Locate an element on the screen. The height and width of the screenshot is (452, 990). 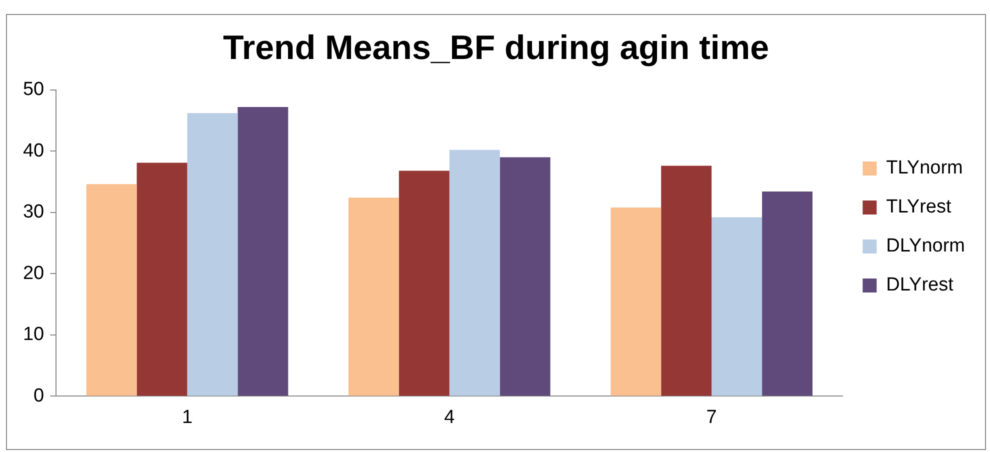
x-tick-label: 1 is located at coordinates (187, 417).